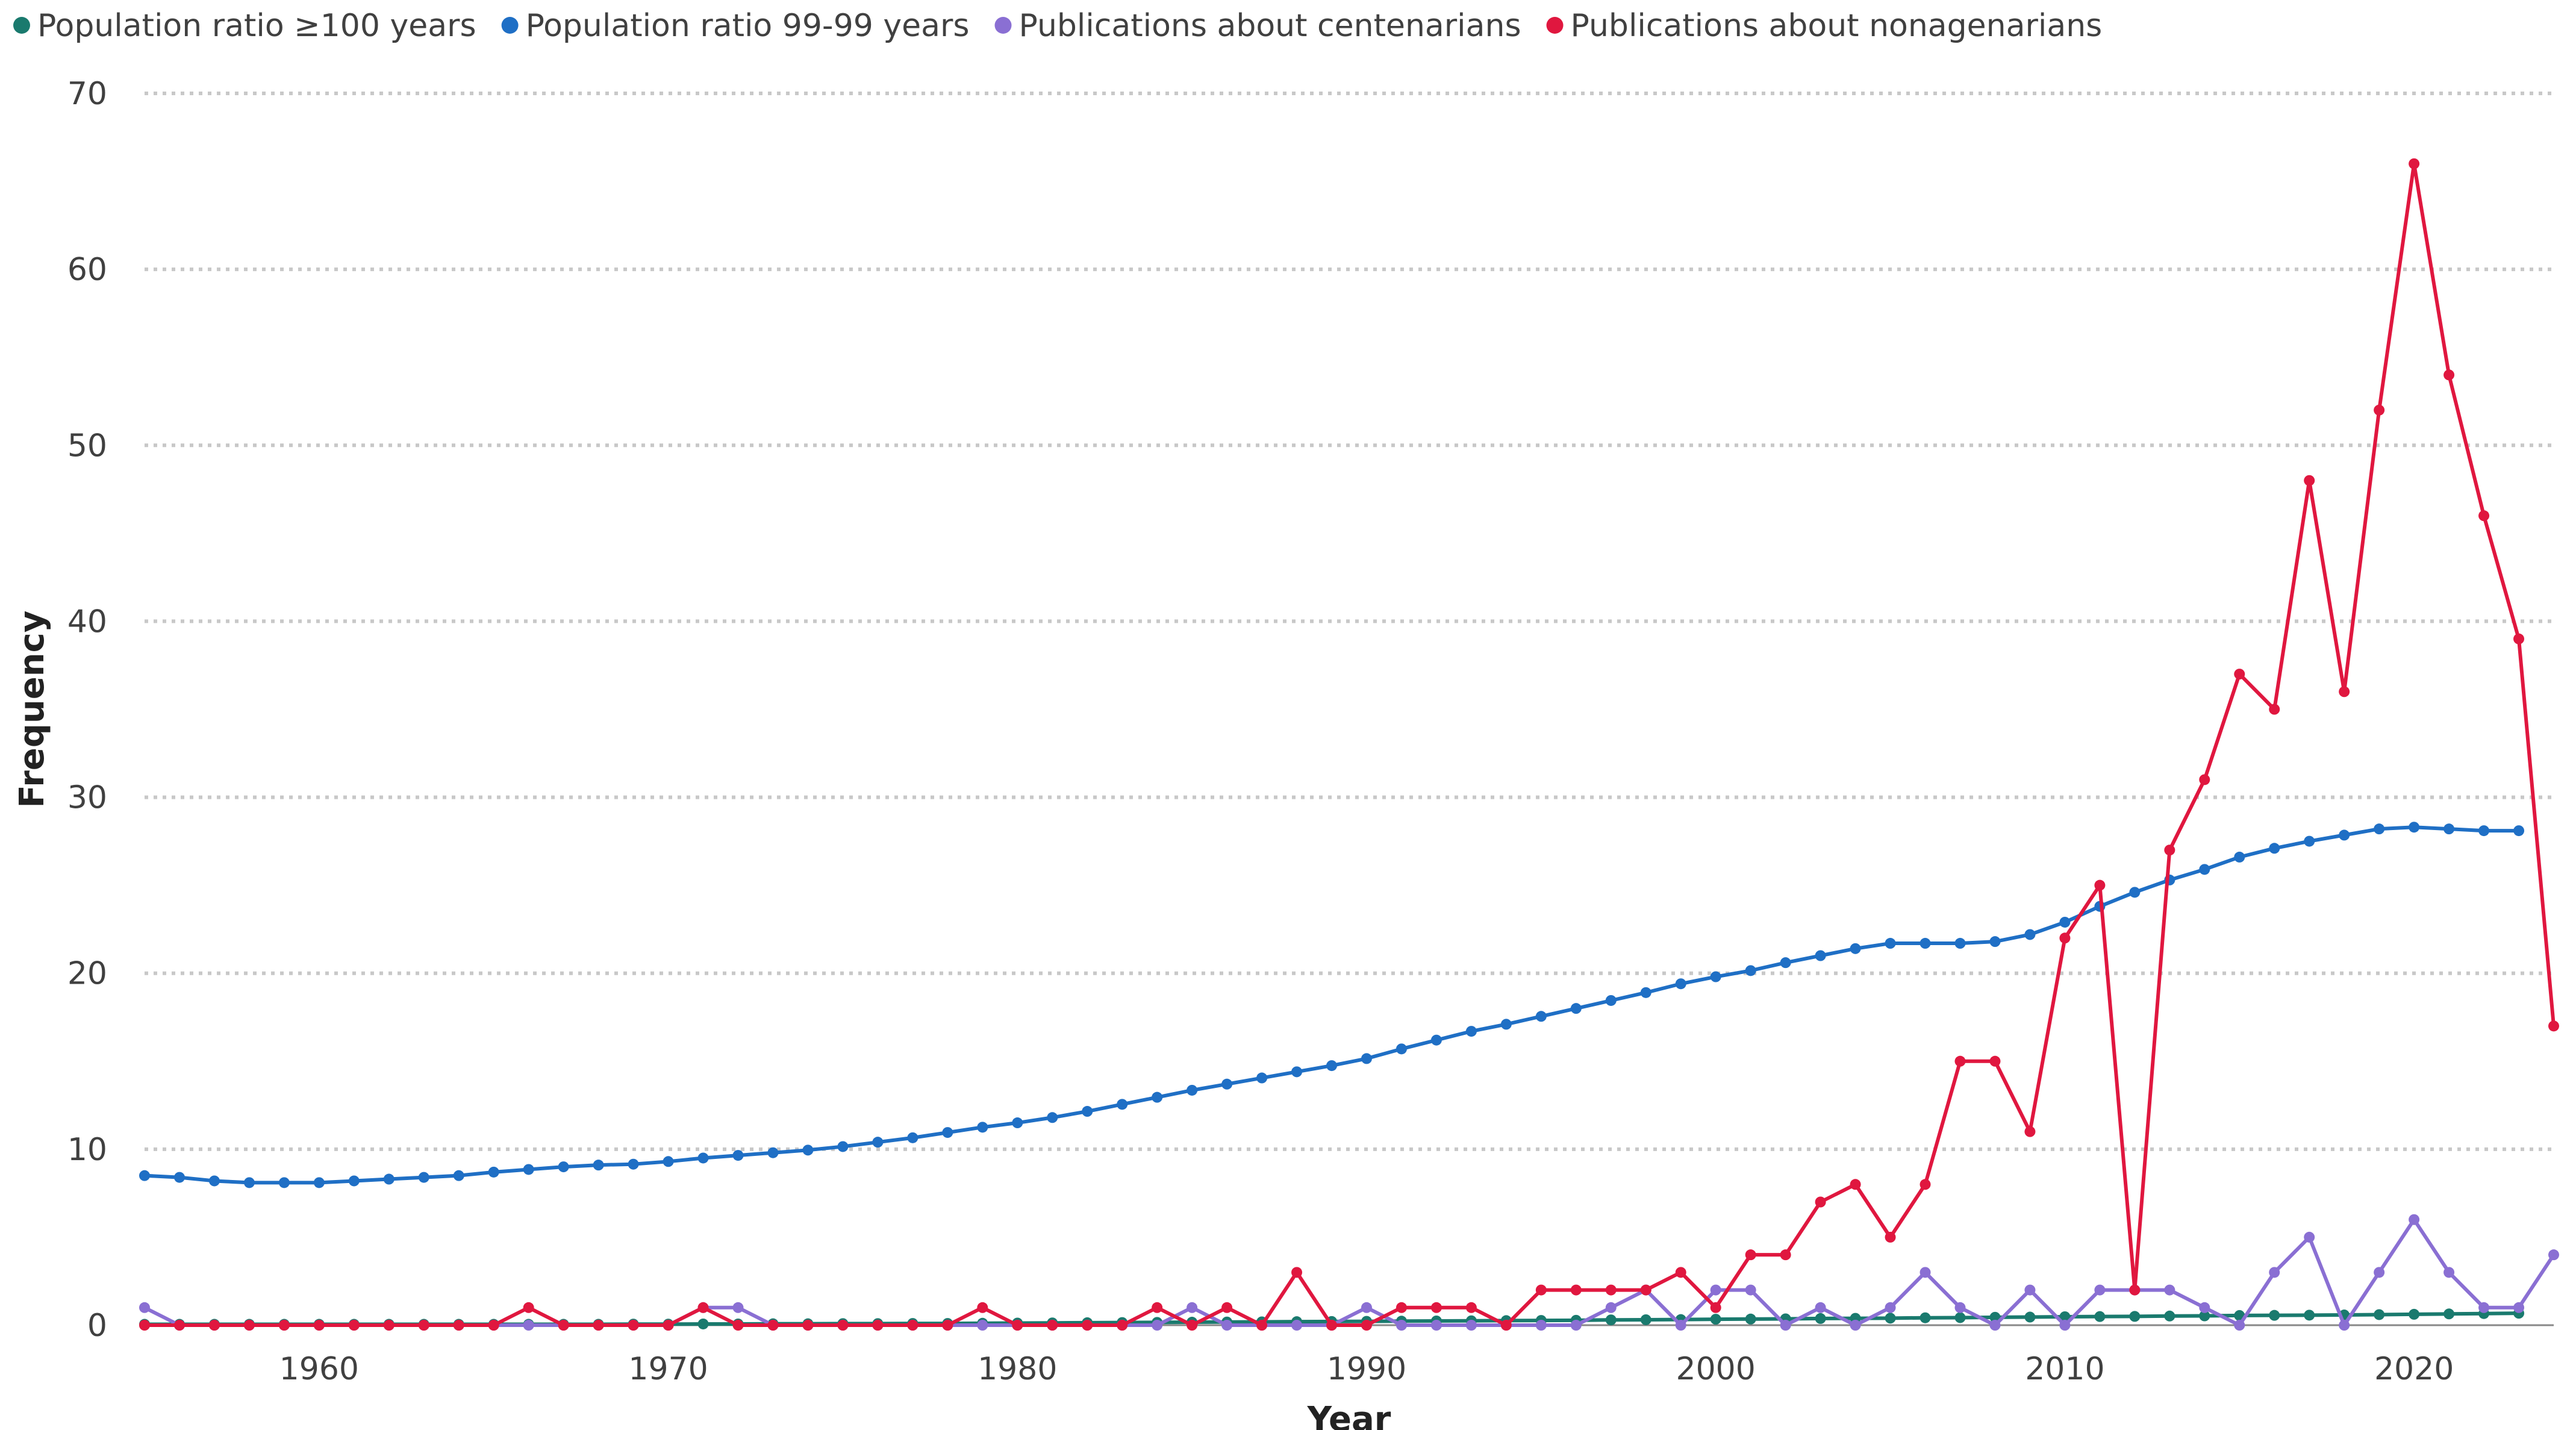 This screenshot has height=1430, width=2576. What do you see at coordinates (256, 26) in the screenshot?
I see `legend-label: Population ratio ≥100 years` at bounding box center [256, 26].